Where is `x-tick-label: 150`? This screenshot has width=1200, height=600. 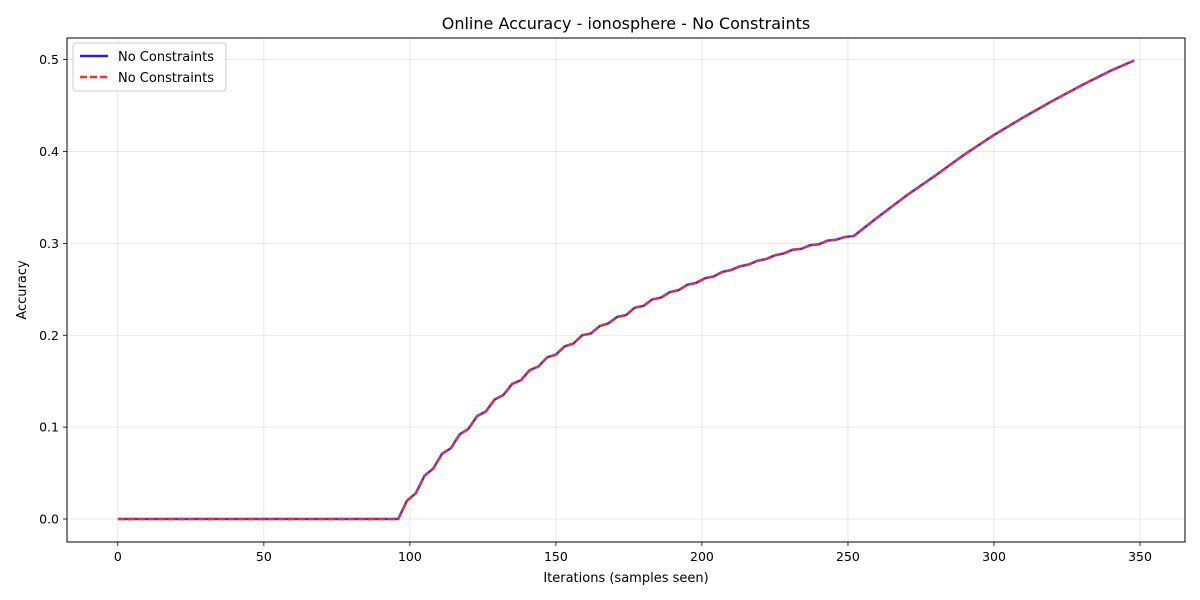
x-tick-label: 150 is located at coordinates (556, 556).